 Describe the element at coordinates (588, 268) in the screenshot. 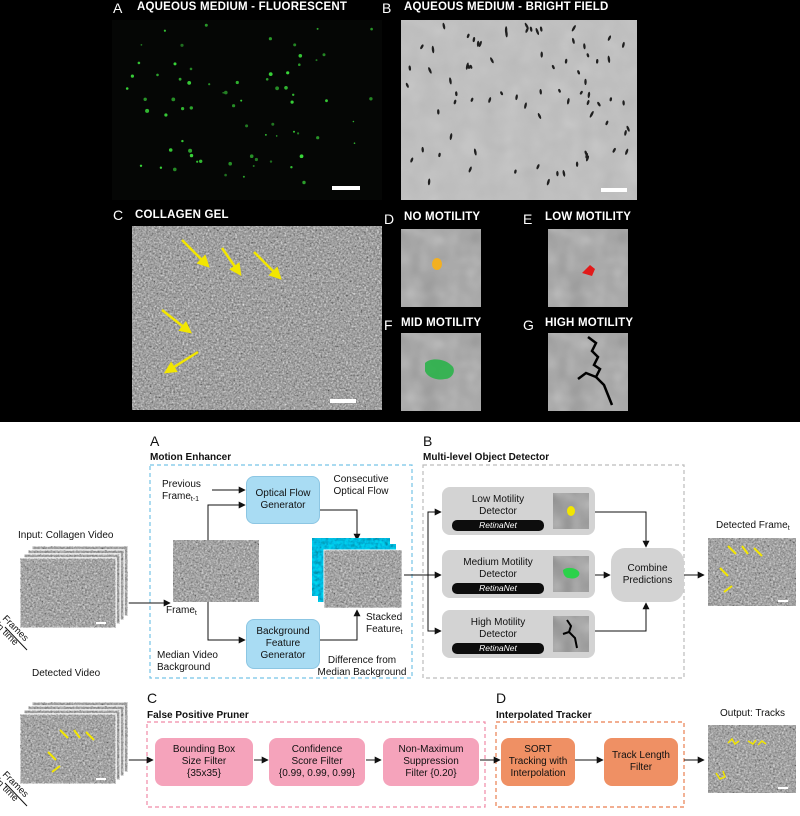

I see `low-motility-image` at that location.